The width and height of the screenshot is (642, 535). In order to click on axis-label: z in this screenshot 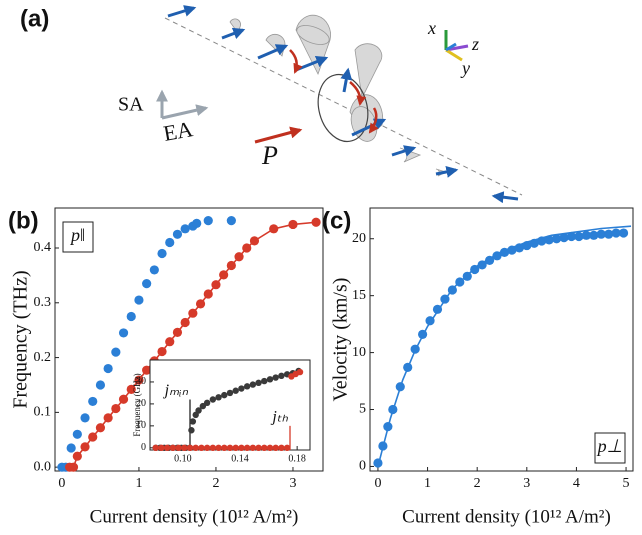, I will do `click(475, 44)`.